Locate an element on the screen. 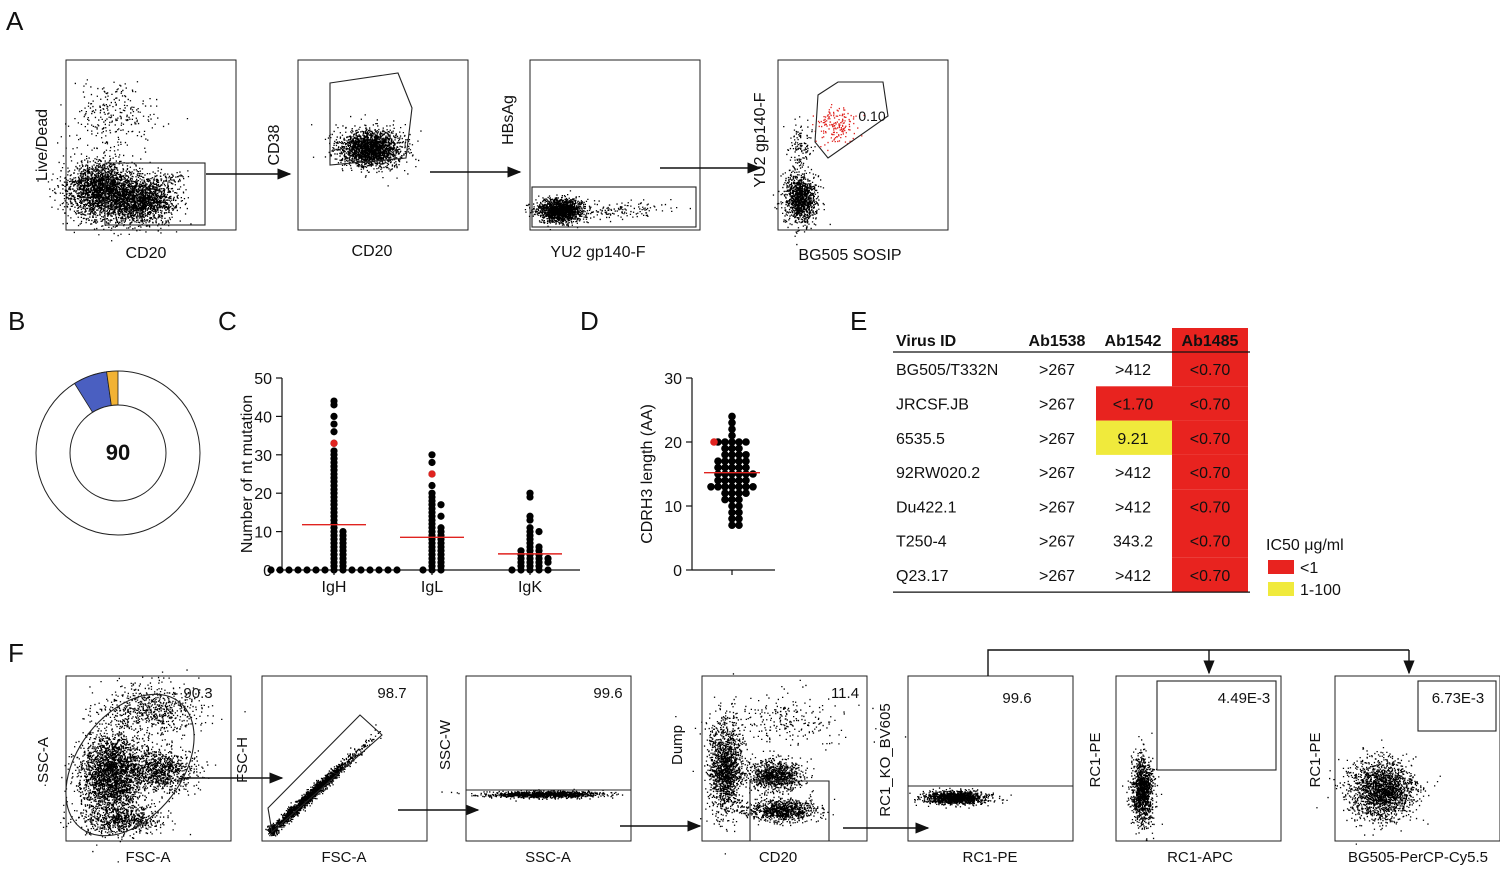 Image resolution: width=1500 pixels, height=876 pixels. table-cell: <0.70 is located at coordinates (1210, 404).